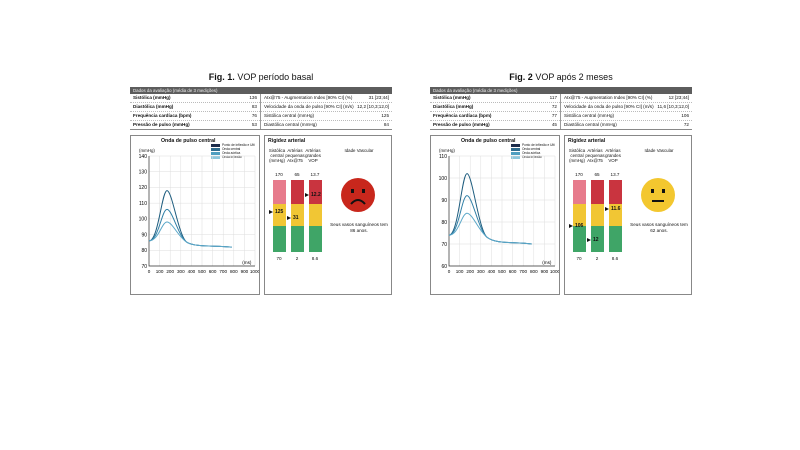 This screenshot has height=450, width=800. I want to click on figure-caption: Fig. 2 VOP após 2 meses, so click(561, 77).